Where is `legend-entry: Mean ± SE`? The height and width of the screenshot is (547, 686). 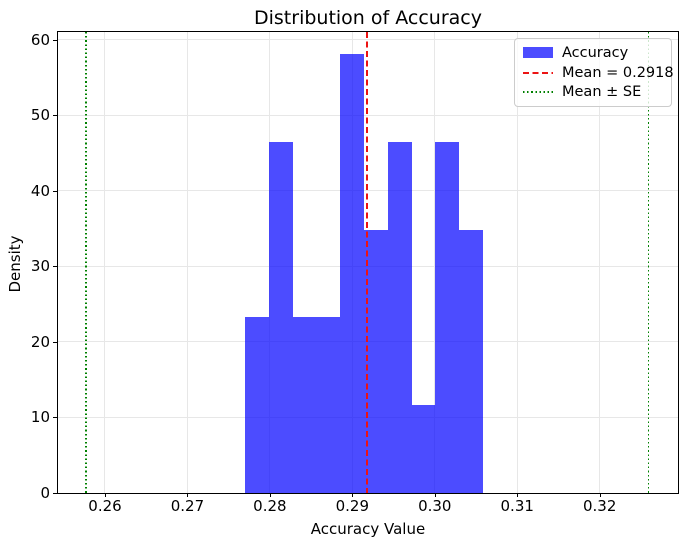 legend-entry: Mean ± SE is located at coordinates (593, 92).